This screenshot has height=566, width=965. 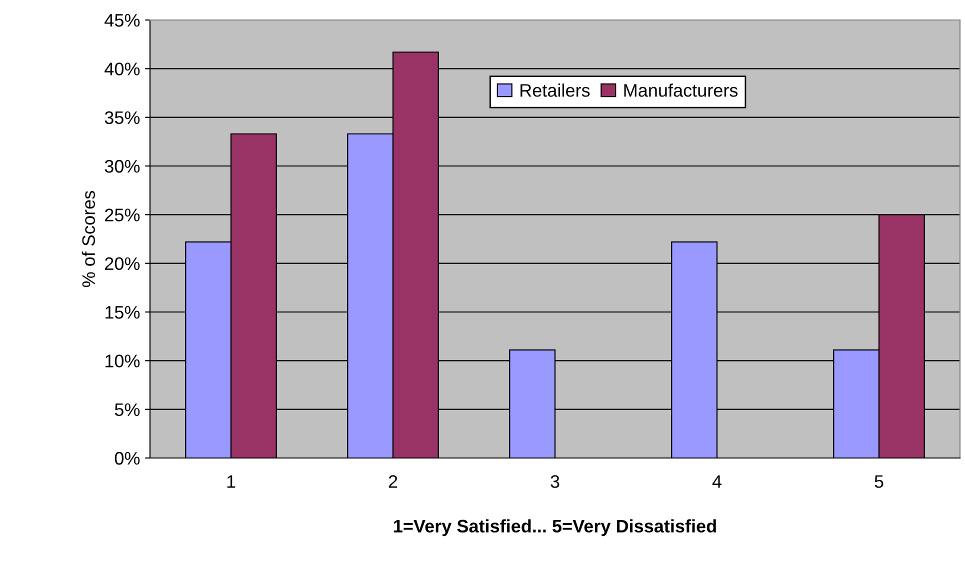 What do you see at coordinates (122, 69) in the screenshot?
I see `y-tick-label: 40%` at bounding box center [122, 69].